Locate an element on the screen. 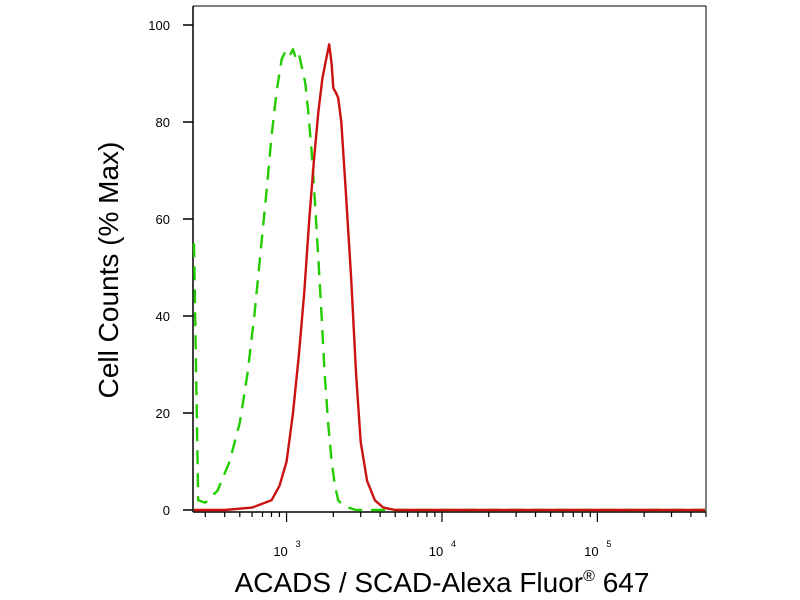 This screenshot has height=600, width=800. x-tick-exponent: 5 is located at coordinates (608, 544).